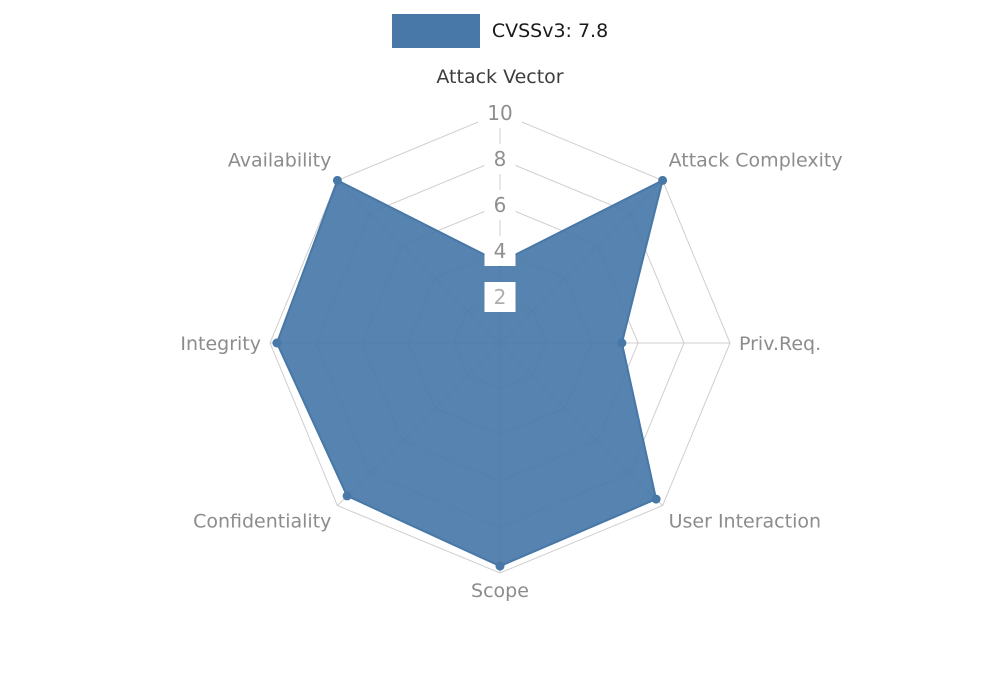  I want to click on vertex-marker-availability, so click(337, 180).